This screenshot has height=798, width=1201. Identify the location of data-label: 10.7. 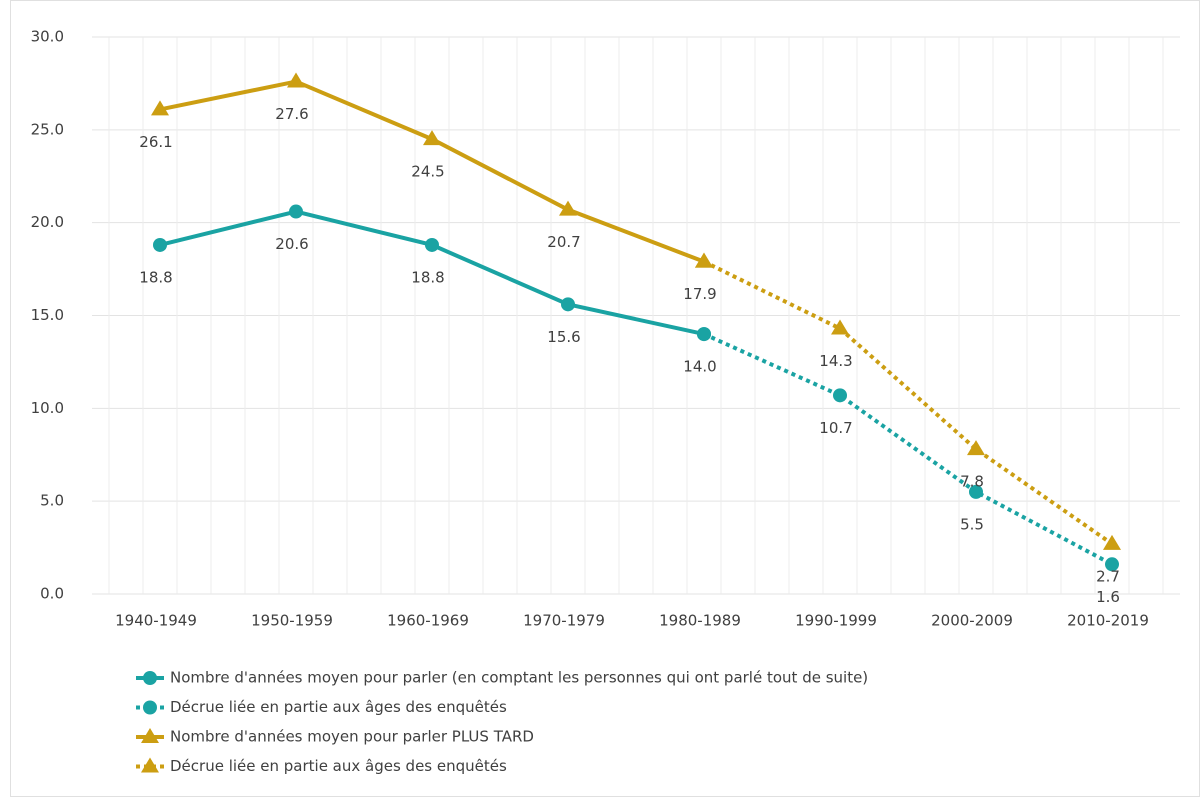
(835, 428).